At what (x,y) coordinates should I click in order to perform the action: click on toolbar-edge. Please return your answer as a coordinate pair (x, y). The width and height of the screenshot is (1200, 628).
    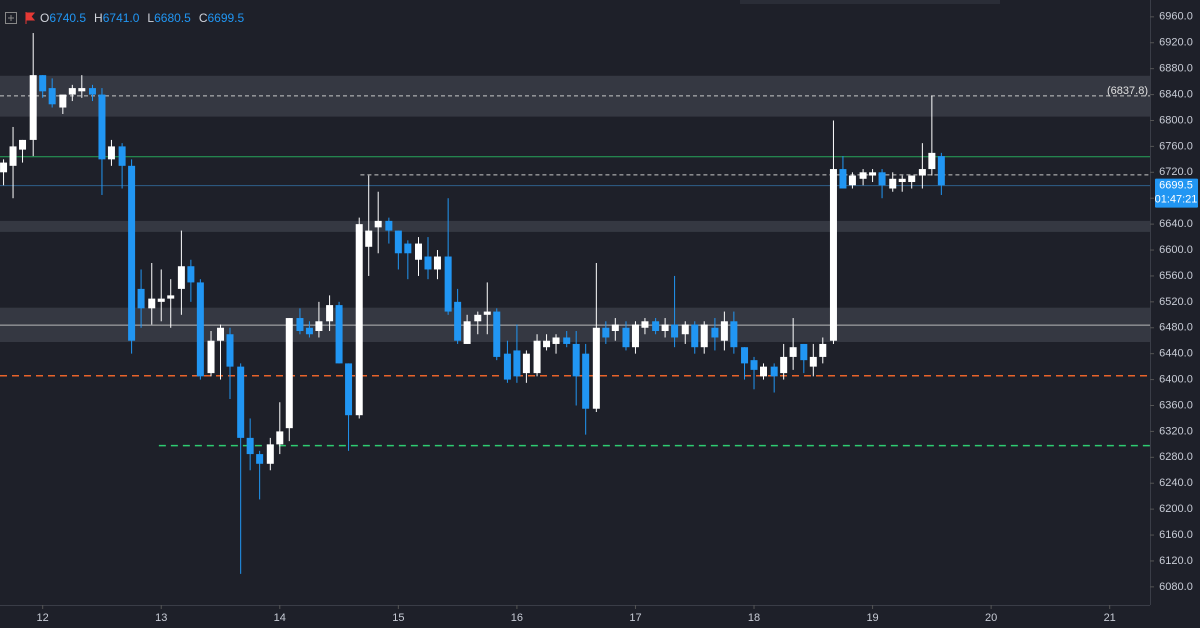
    Looking at the image, I should click on (870, 2).